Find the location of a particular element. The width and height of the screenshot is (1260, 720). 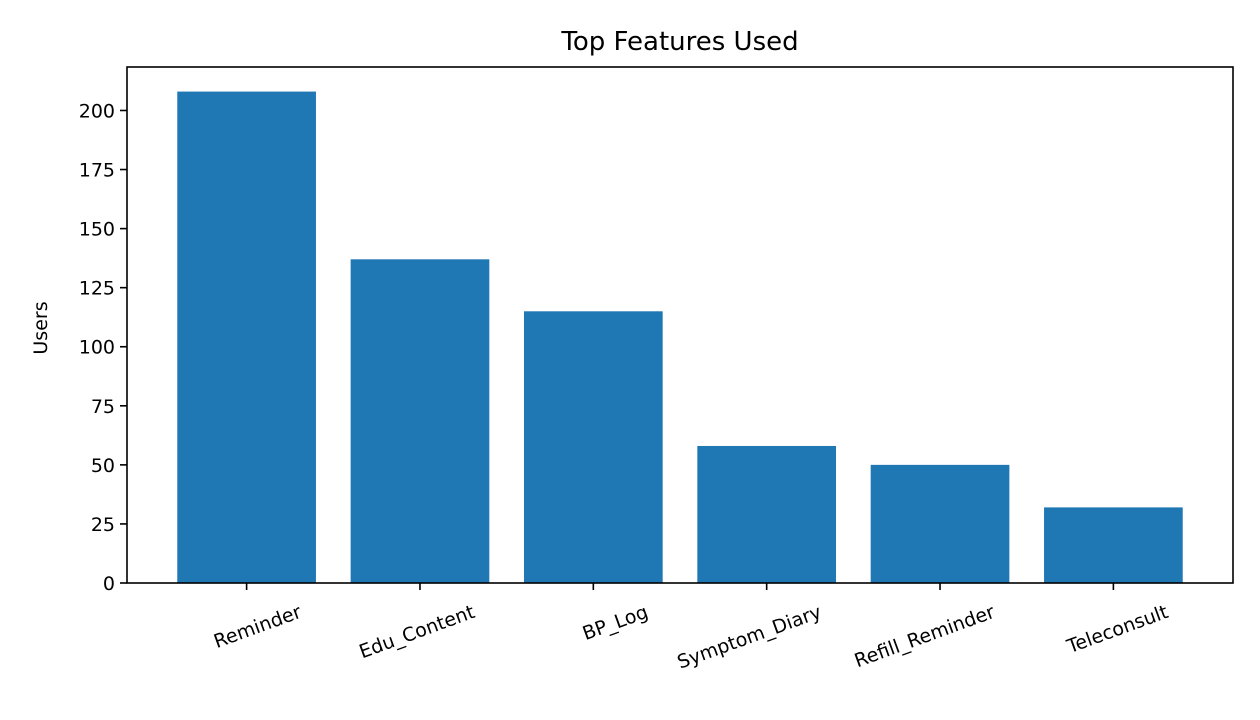

x-tick-label: Symptom_Diary is located at coordinates (749, 637).